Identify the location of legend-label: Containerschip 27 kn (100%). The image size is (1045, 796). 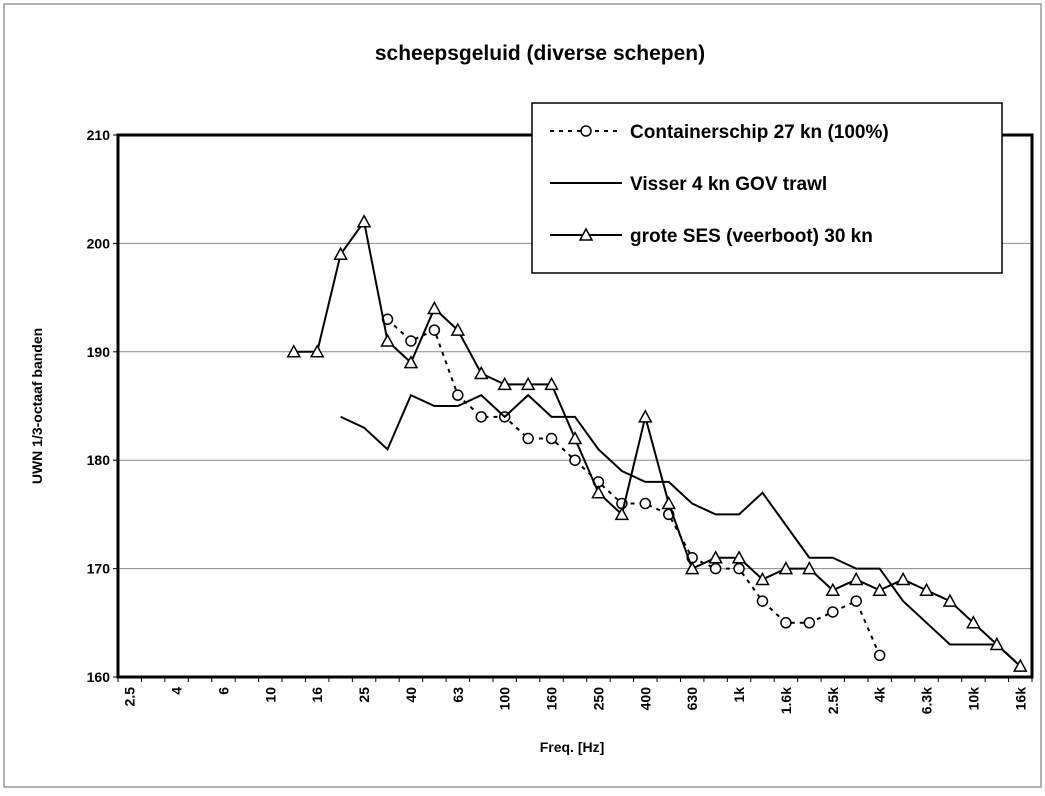
(759, 132).